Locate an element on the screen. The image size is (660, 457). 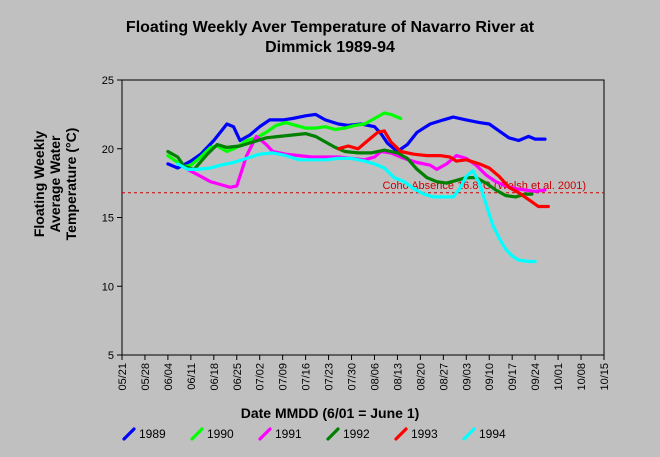
x-tick-label: 08/13 is located at coordinates (398, 377).